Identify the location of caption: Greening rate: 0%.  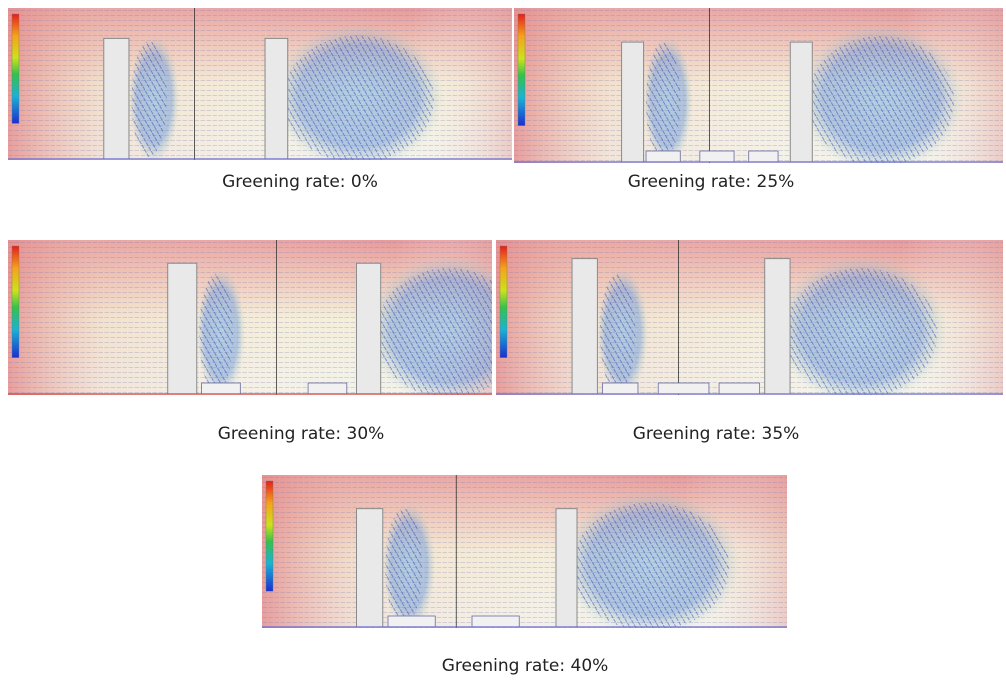
(300, 182).